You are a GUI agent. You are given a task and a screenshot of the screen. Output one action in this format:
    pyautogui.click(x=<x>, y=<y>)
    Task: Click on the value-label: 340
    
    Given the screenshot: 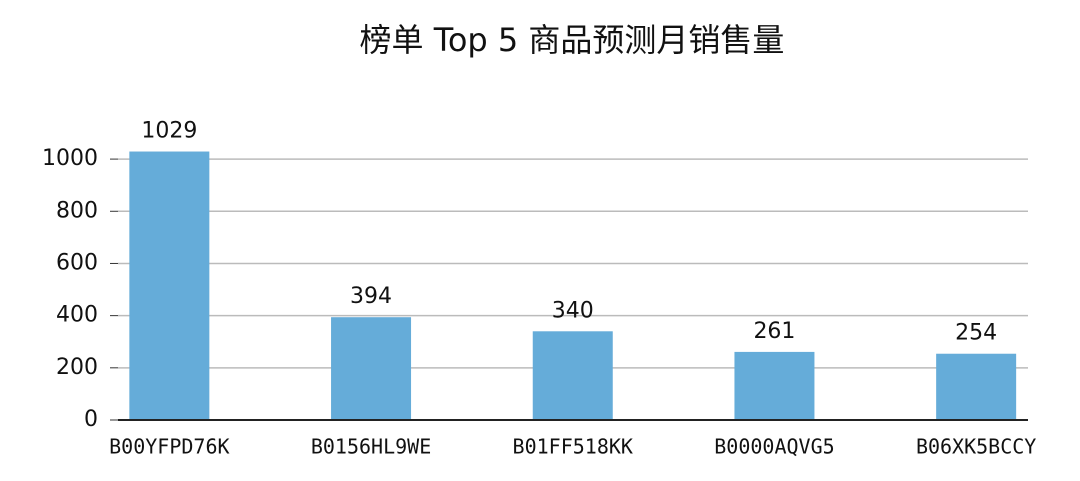 What is the action you would take?
    pyautogui.click(x=573, y=310)
    